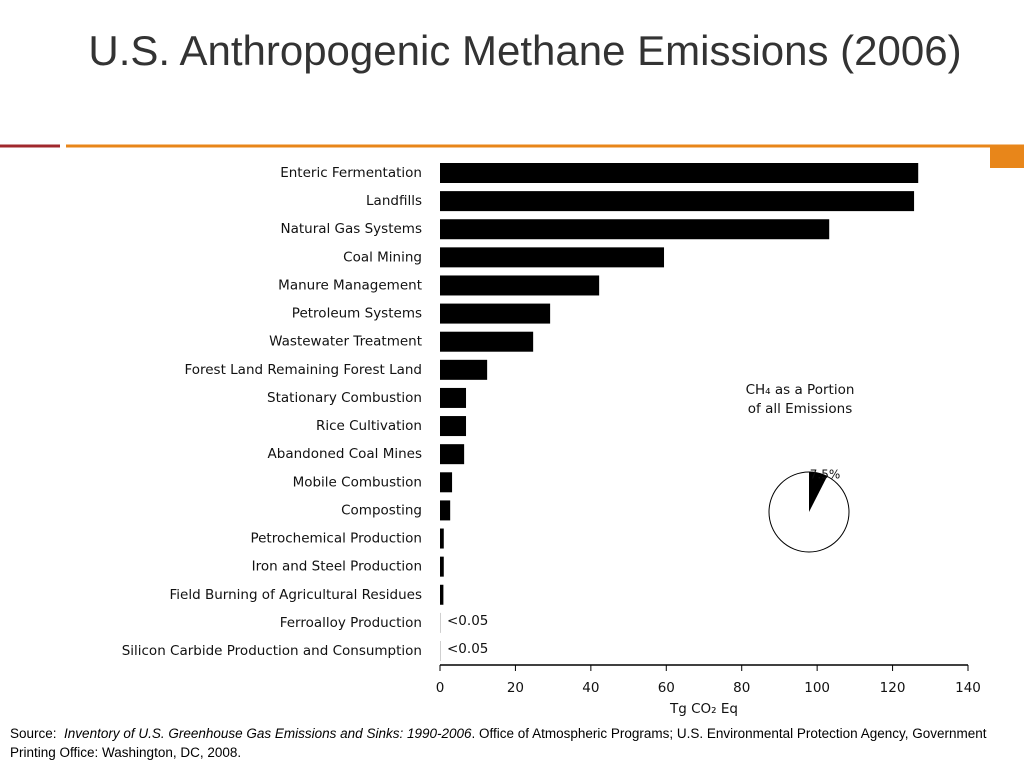 This screenshot has height=768, width=1024. Describe the element at coordinates (351, 229) in the screenshot. I see `y-tick-label: Natural Gas Systems` at that location.